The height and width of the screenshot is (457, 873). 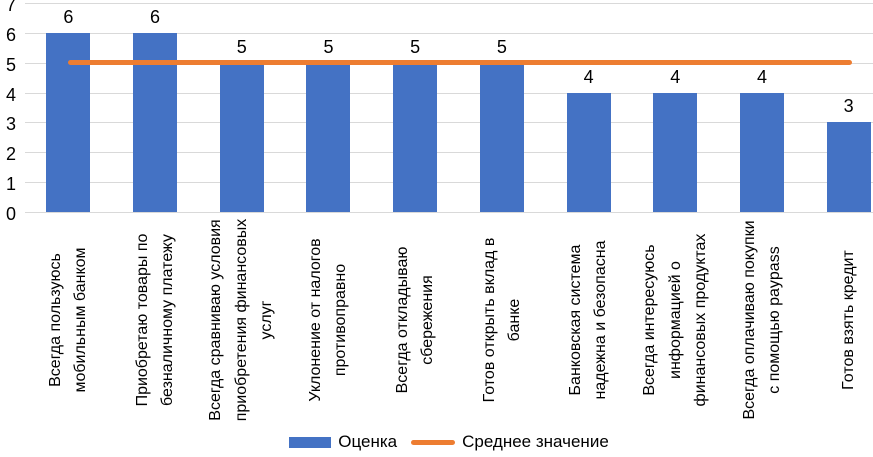 I want to click on y-axis-tick-label: 0, so click(x=10, y=214).